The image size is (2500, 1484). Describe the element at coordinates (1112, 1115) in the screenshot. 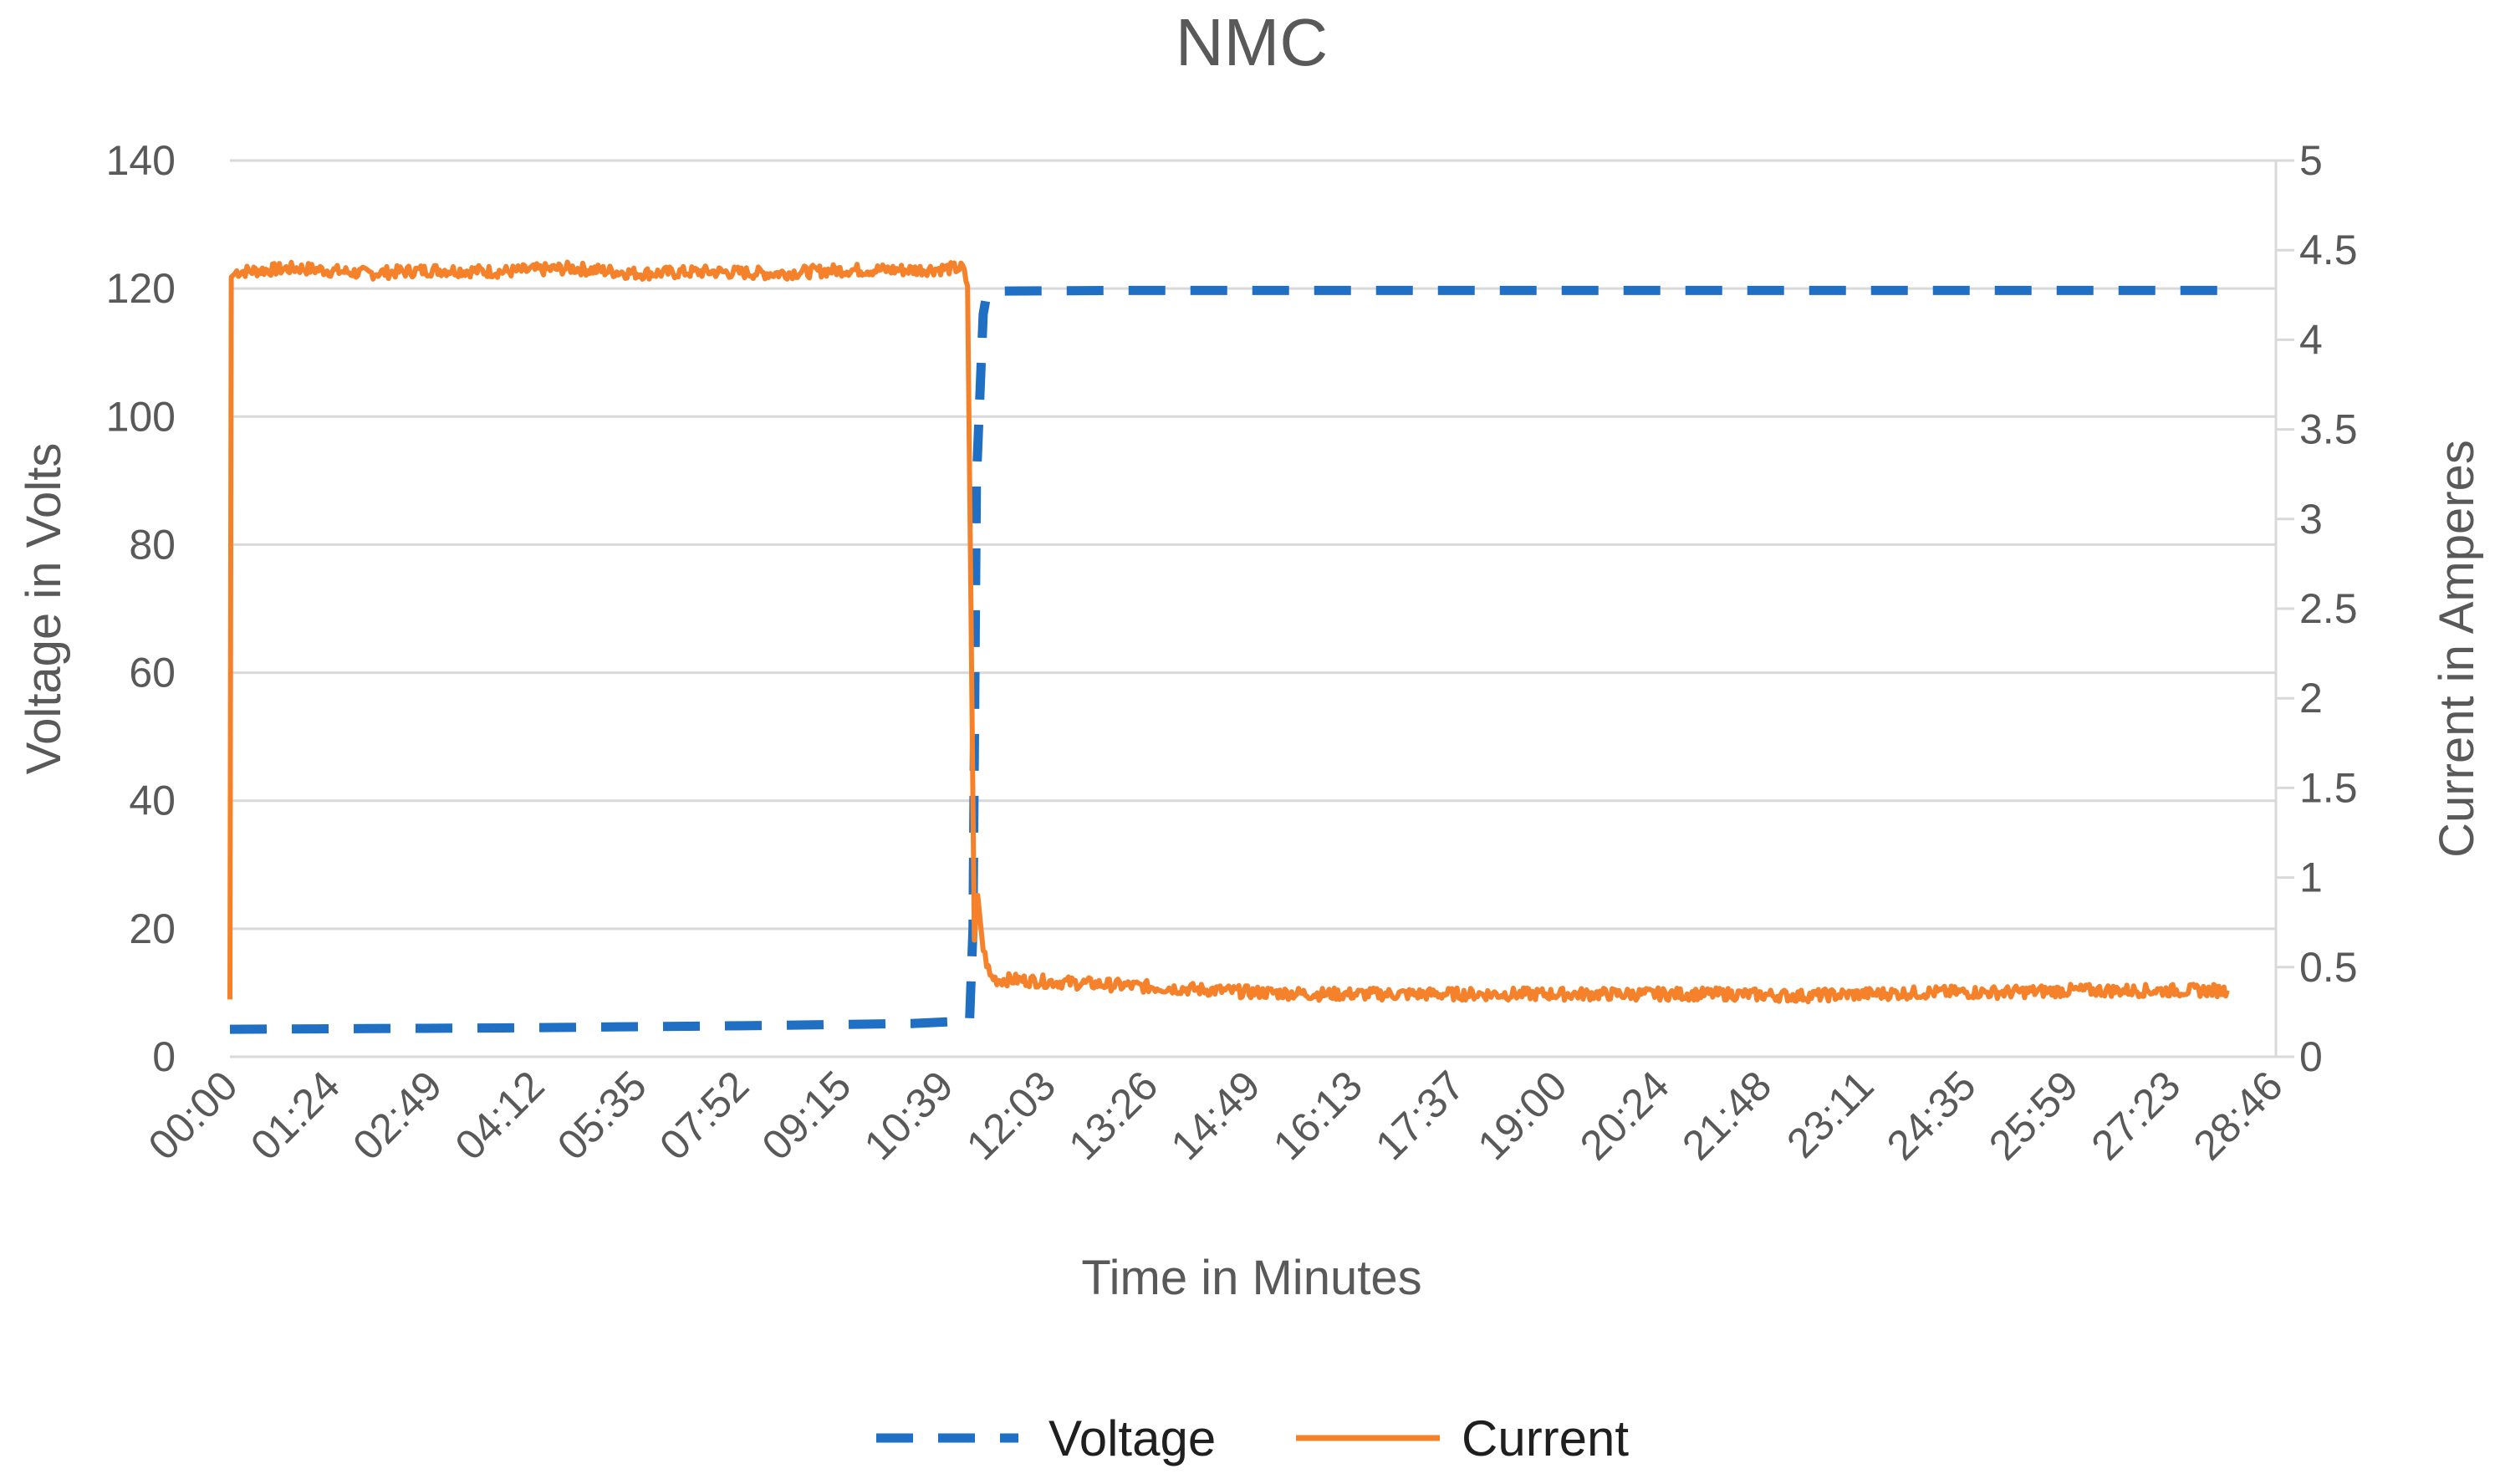

I see `x-tick-label-9: 13:26` at that location.